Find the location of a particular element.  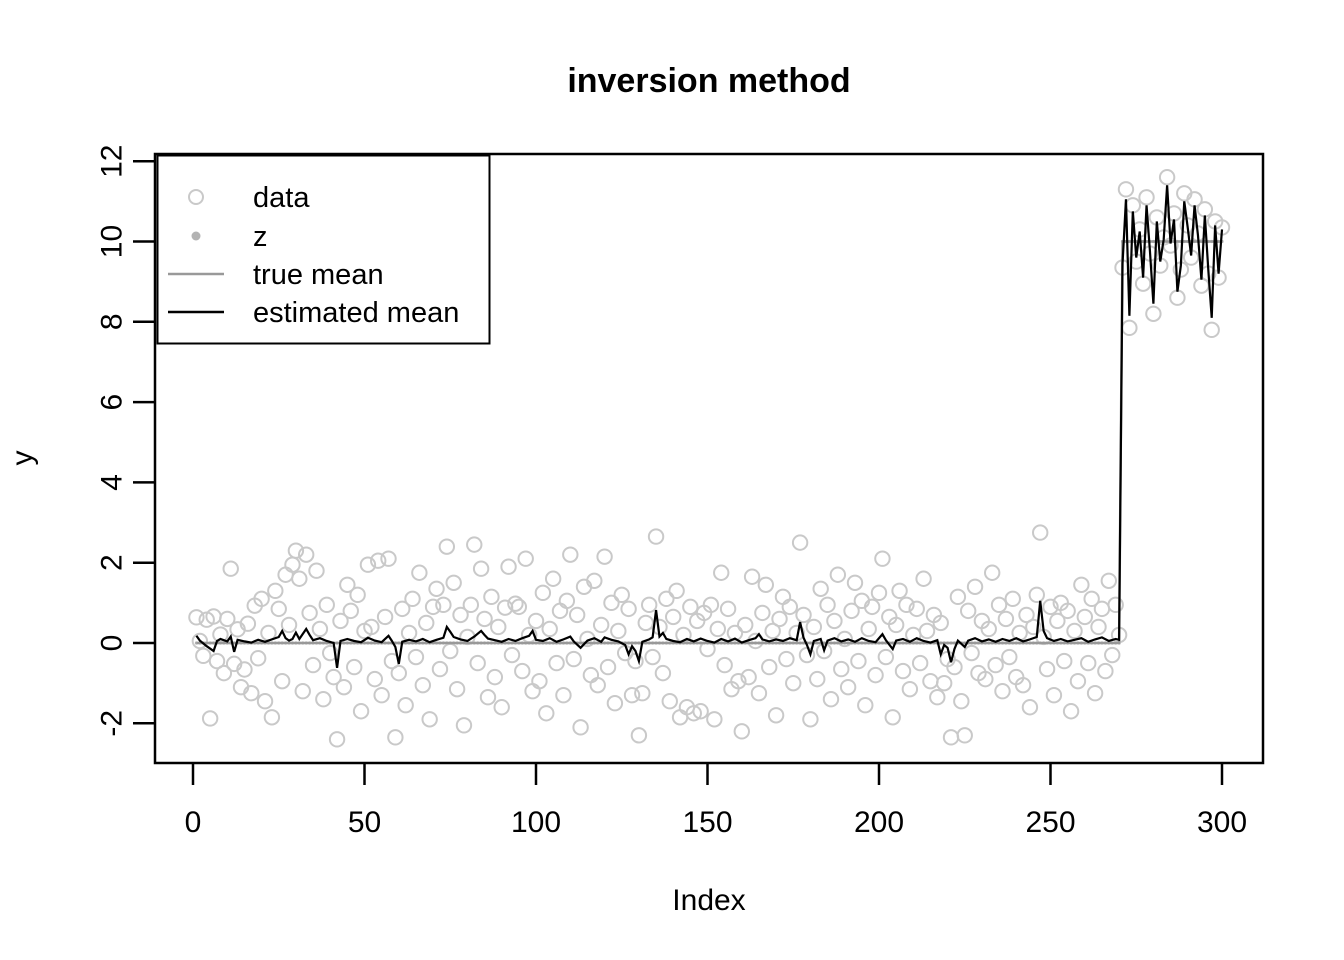

legend-item-label: data is located at coordinates (281, 198).